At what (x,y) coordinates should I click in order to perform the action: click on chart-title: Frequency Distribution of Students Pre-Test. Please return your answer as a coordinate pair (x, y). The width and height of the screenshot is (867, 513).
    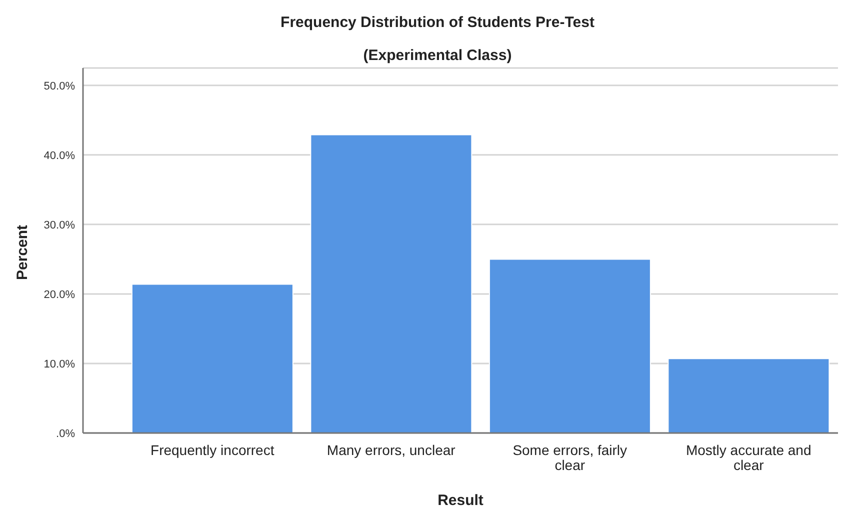
    Looking at the image, I should click on (438, 22).